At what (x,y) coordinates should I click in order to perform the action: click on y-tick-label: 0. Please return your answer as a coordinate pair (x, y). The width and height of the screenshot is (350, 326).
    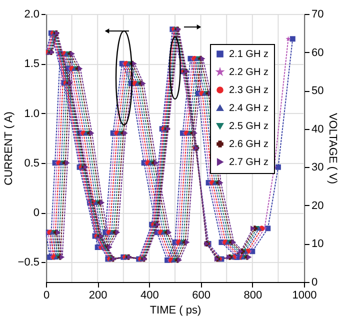
    Looking at the image, I should click on (36, 213).